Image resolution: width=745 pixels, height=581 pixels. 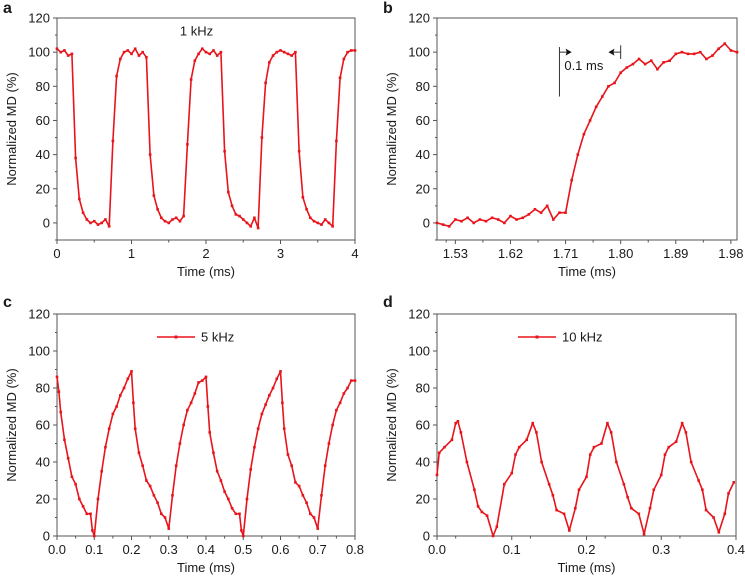 What do you see at coordinates (419, 351) in the screenshot?
I see `y-tick-label: 100` at bounding box center [419, 351].